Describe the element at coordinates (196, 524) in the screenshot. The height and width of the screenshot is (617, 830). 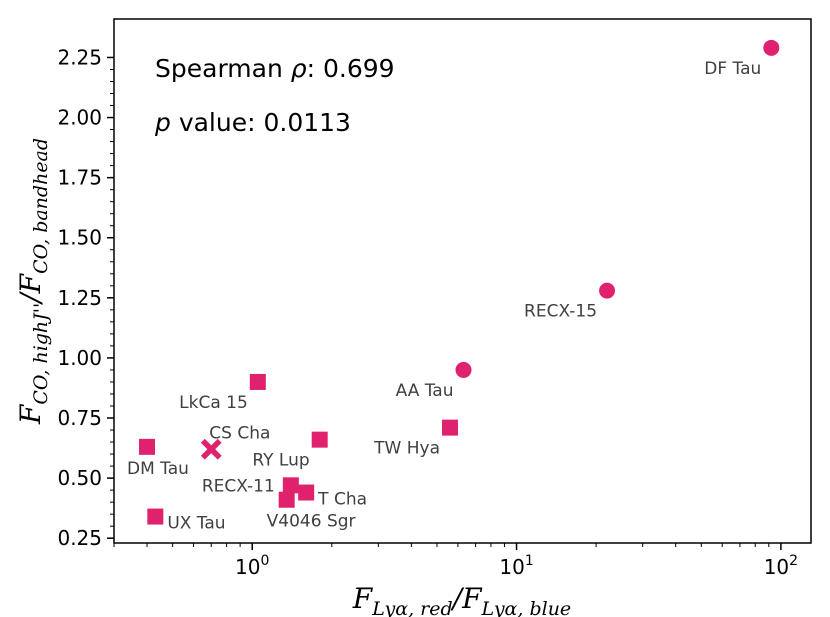
I see `point-label: UX Tau` at that location.